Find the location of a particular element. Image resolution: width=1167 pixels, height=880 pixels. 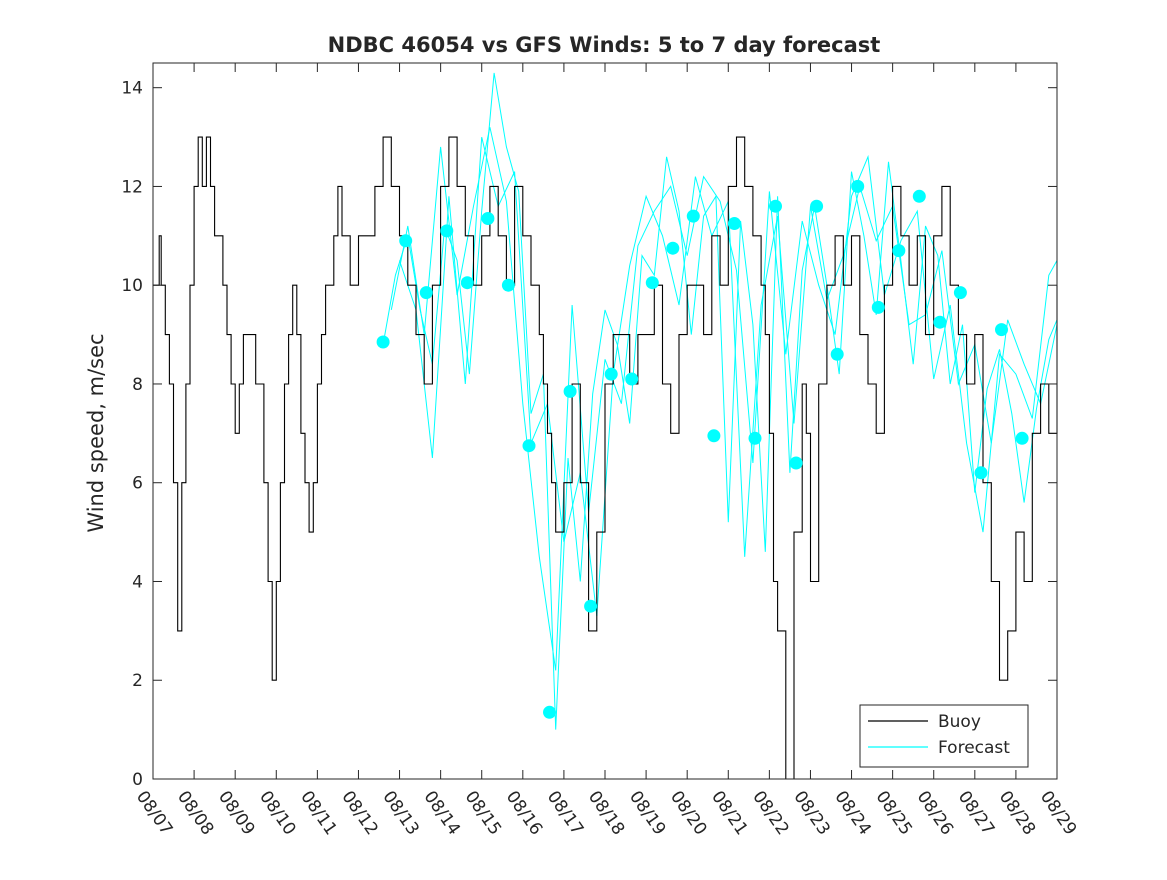

legend-buoy-label: Buoy is located at coordinates (959, 722).